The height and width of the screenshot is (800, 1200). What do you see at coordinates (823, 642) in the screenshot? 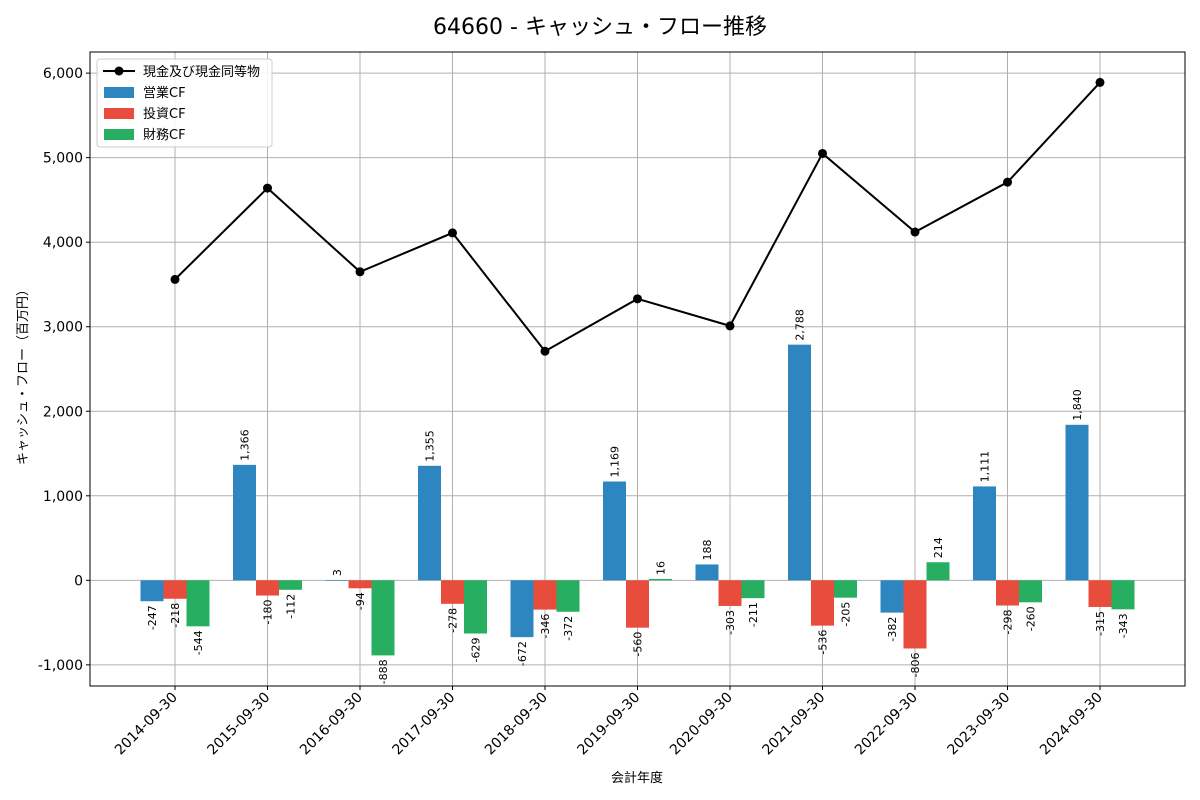
I see `data-label: -536` at bounding box center [823, 642].